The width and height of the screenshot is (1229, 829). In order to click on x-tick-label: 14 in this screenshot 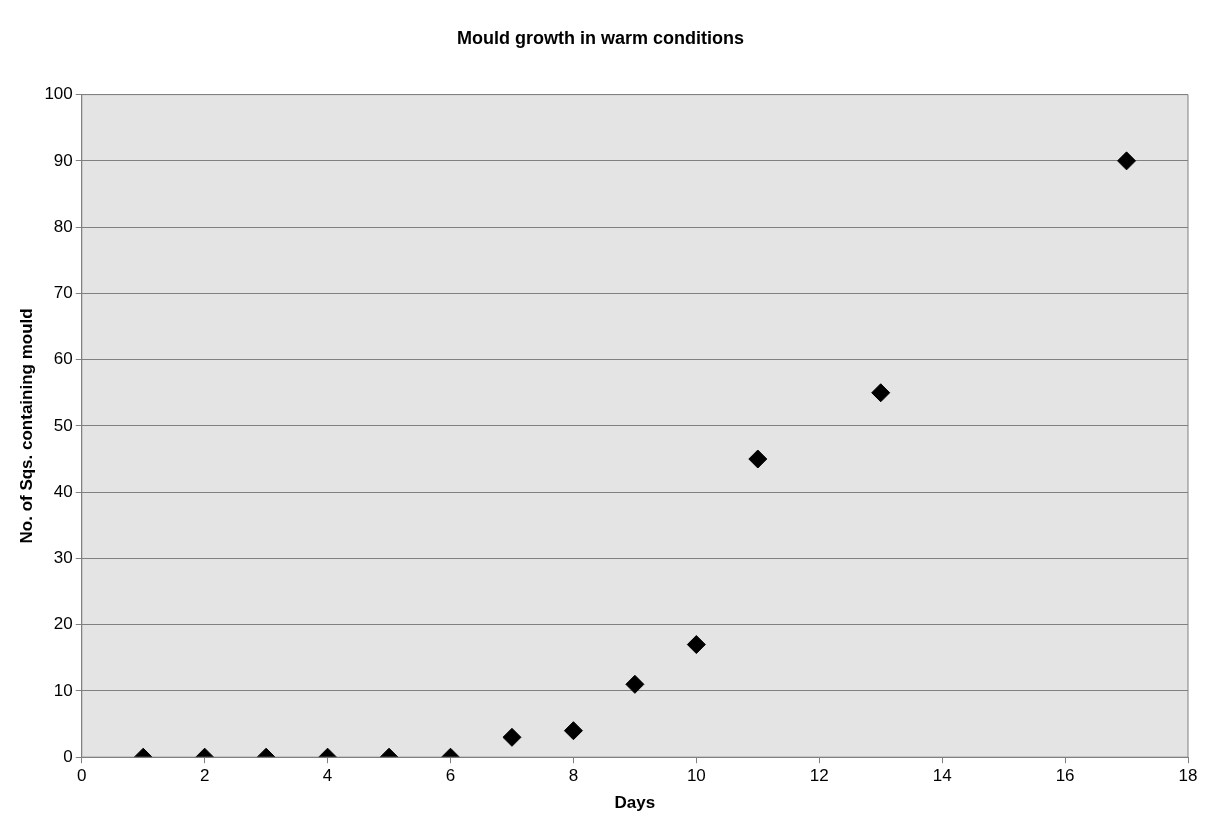, I will do `click(942, 776)`.